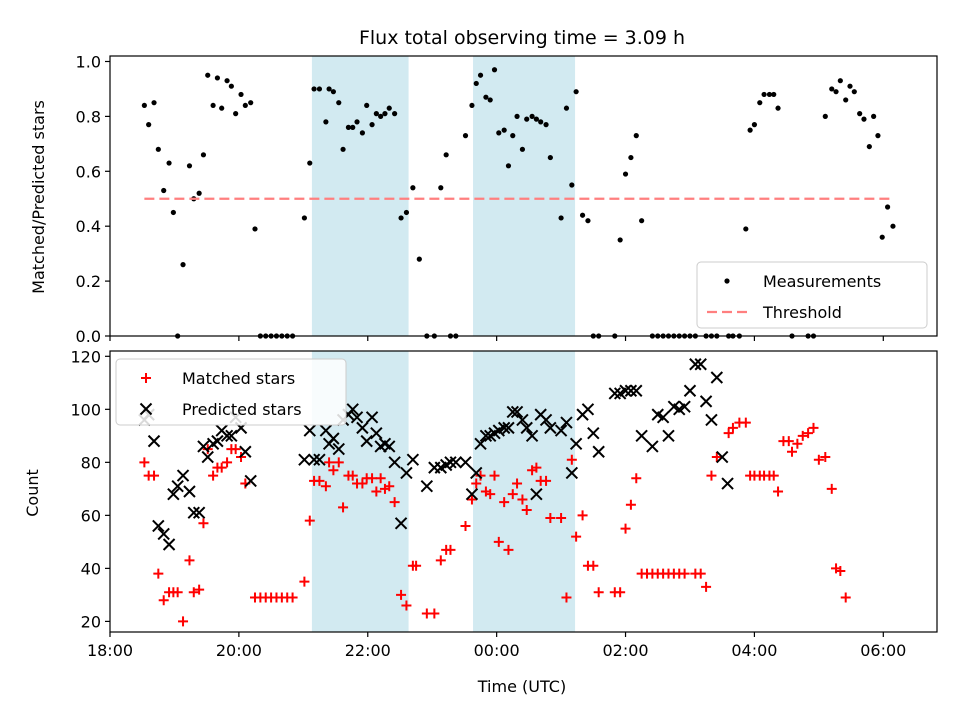  What do you see at coordinates (38, 197) in the screenshot?
I see `top-y-axis-label: Matched/Predicted stars` at bounding box center [38, 197].